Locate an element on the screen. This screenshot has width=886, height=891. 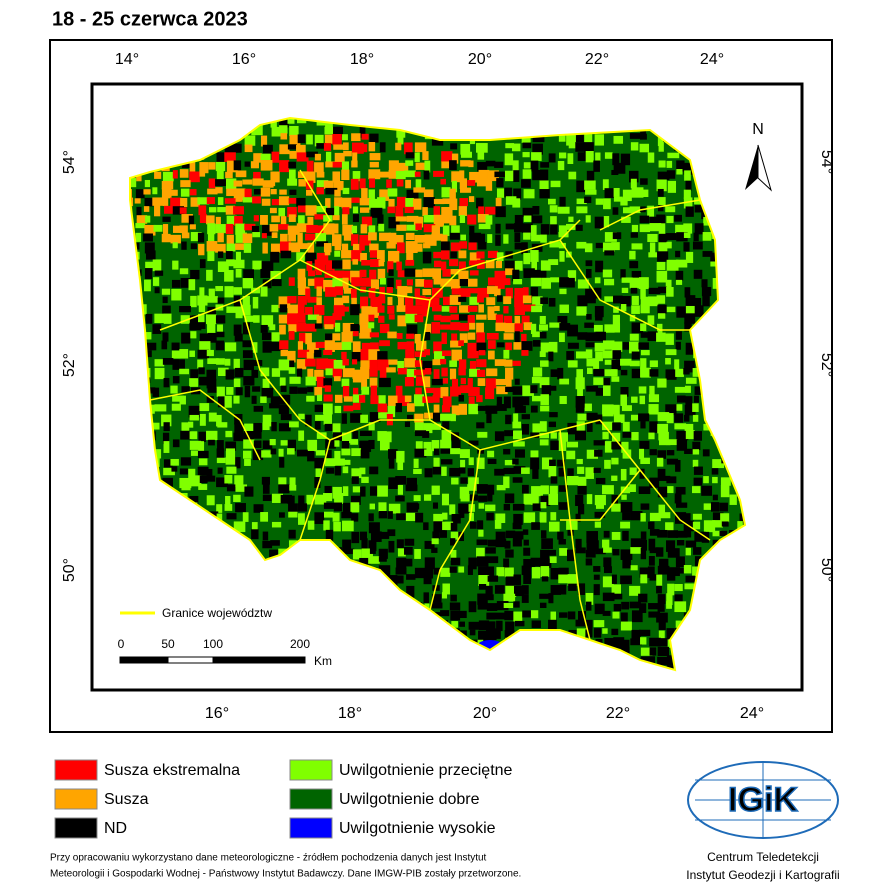
logo-text: IGiK is located at coordinates (763, 800).